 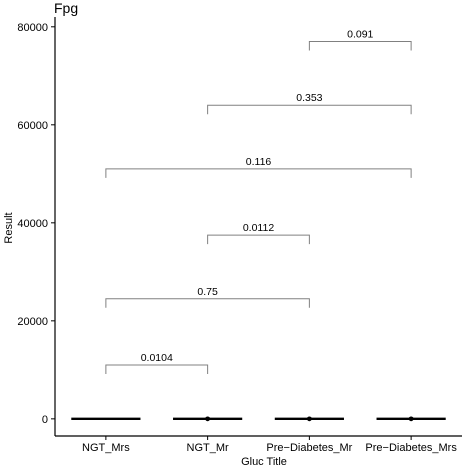 What do you see at coordinates (32, 322) in the screenshot?
I see `y-tick-label: 20000` at bounding box center [32, 322].